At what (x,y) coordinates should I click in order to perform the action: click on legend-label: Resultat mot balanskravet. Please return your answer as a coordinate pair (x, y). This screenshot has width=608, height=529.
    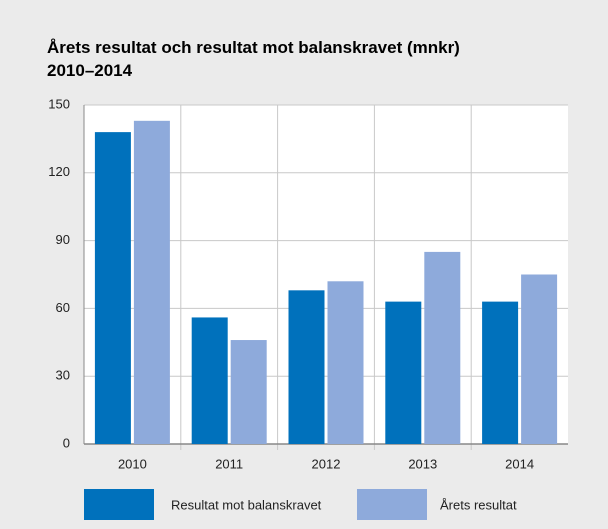
    Looking at the image, I should click on (246, 504).